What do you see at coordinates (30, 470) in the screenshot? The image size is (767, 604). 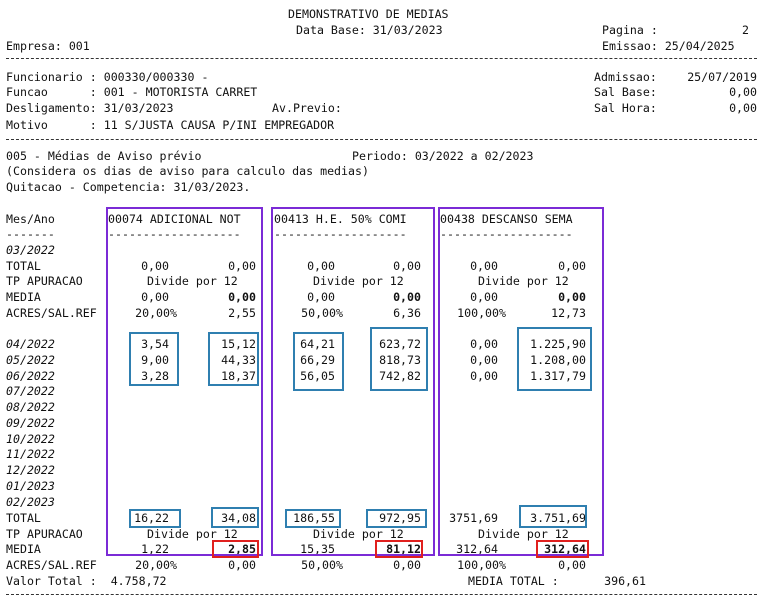 I see `month-label: 12/2022` at bounding box center [30, 470].